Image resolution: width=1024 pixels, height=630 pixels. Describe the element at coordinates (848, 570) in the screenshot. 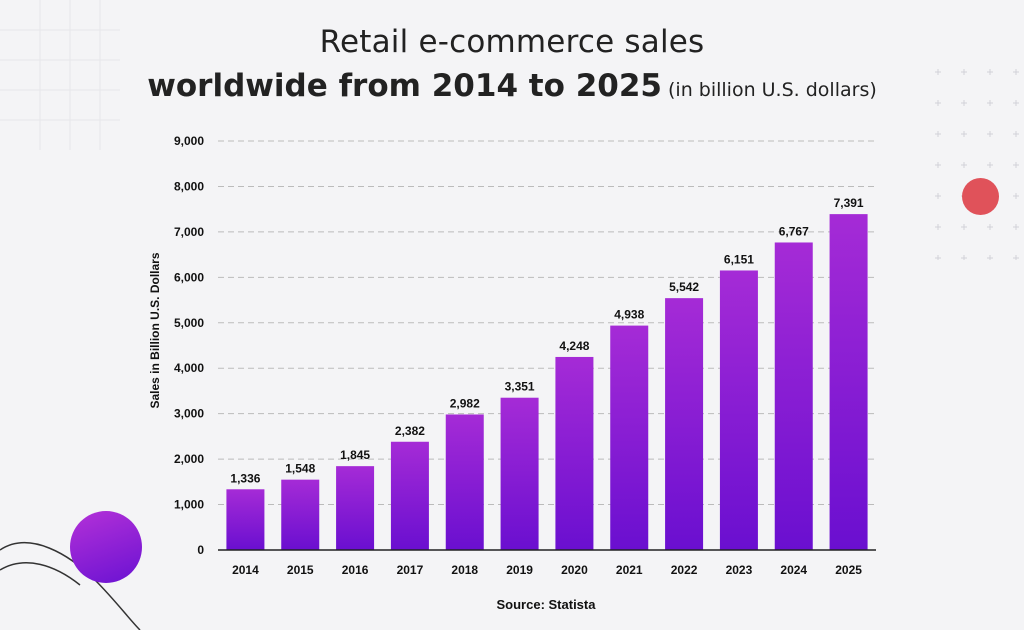

I see `x-tick-label: 2025` at that location.